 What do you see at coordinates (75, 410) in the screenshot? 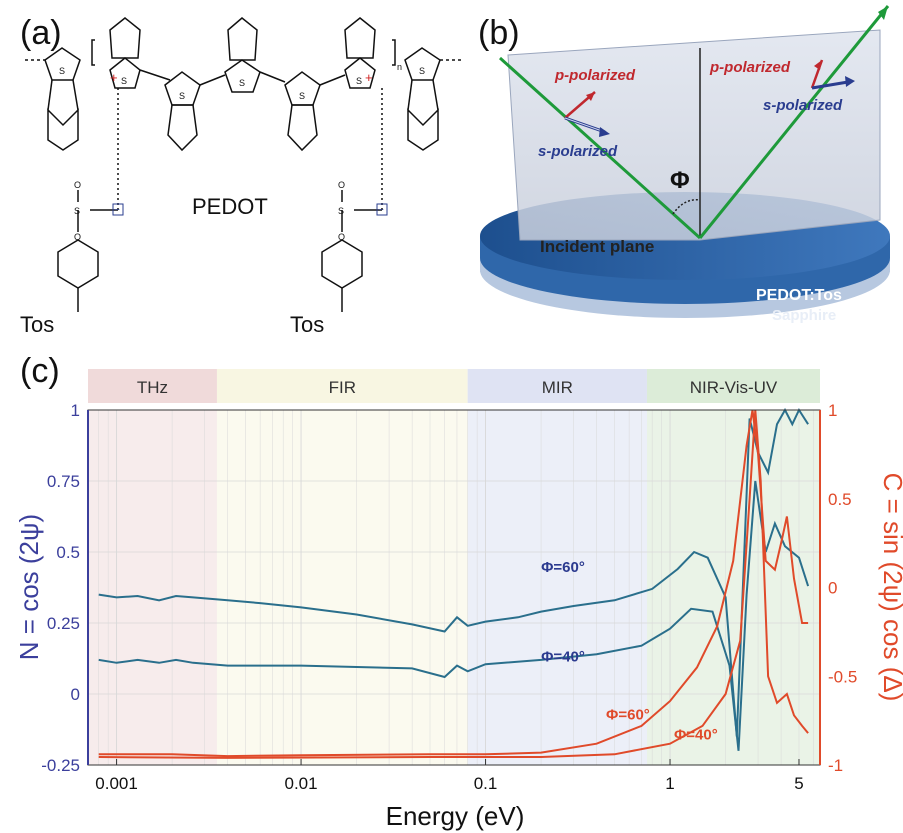
I see `y-left-tick-label: 1` at bounding box center [75, 410].